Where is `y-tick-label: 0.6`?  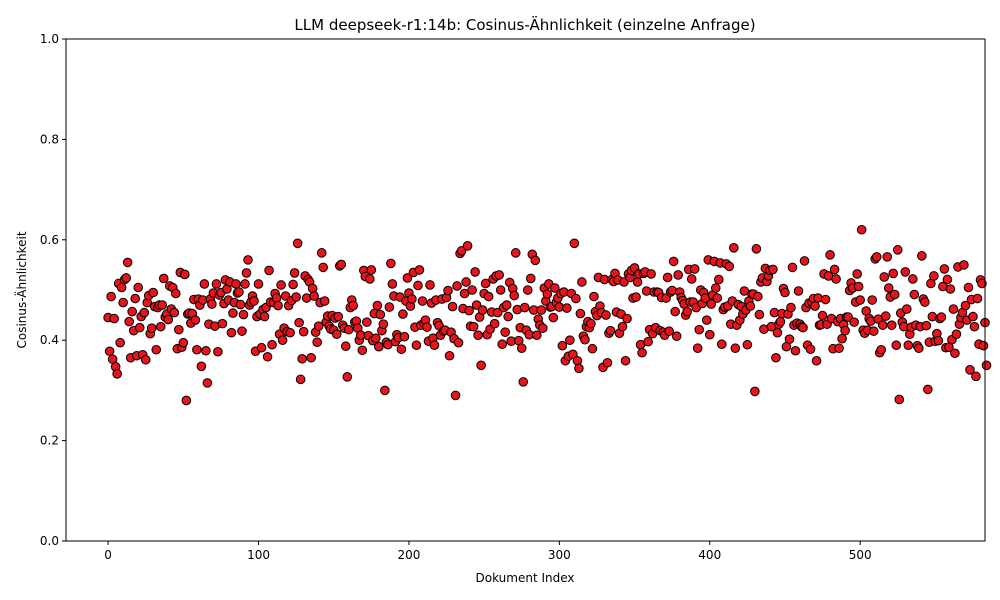 y-tick-label: 0.6 is located at coordinates (49, 240).